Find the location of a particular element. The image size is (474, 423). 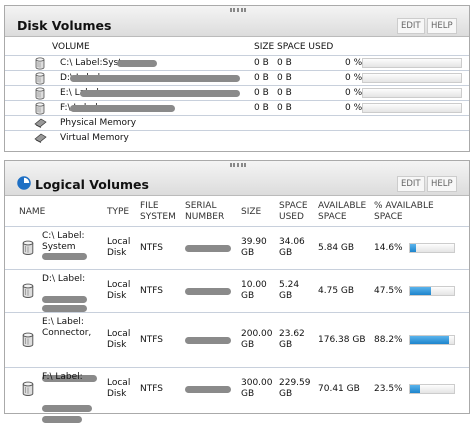

size: 200.00 GB is located at coordinates (257, 339).